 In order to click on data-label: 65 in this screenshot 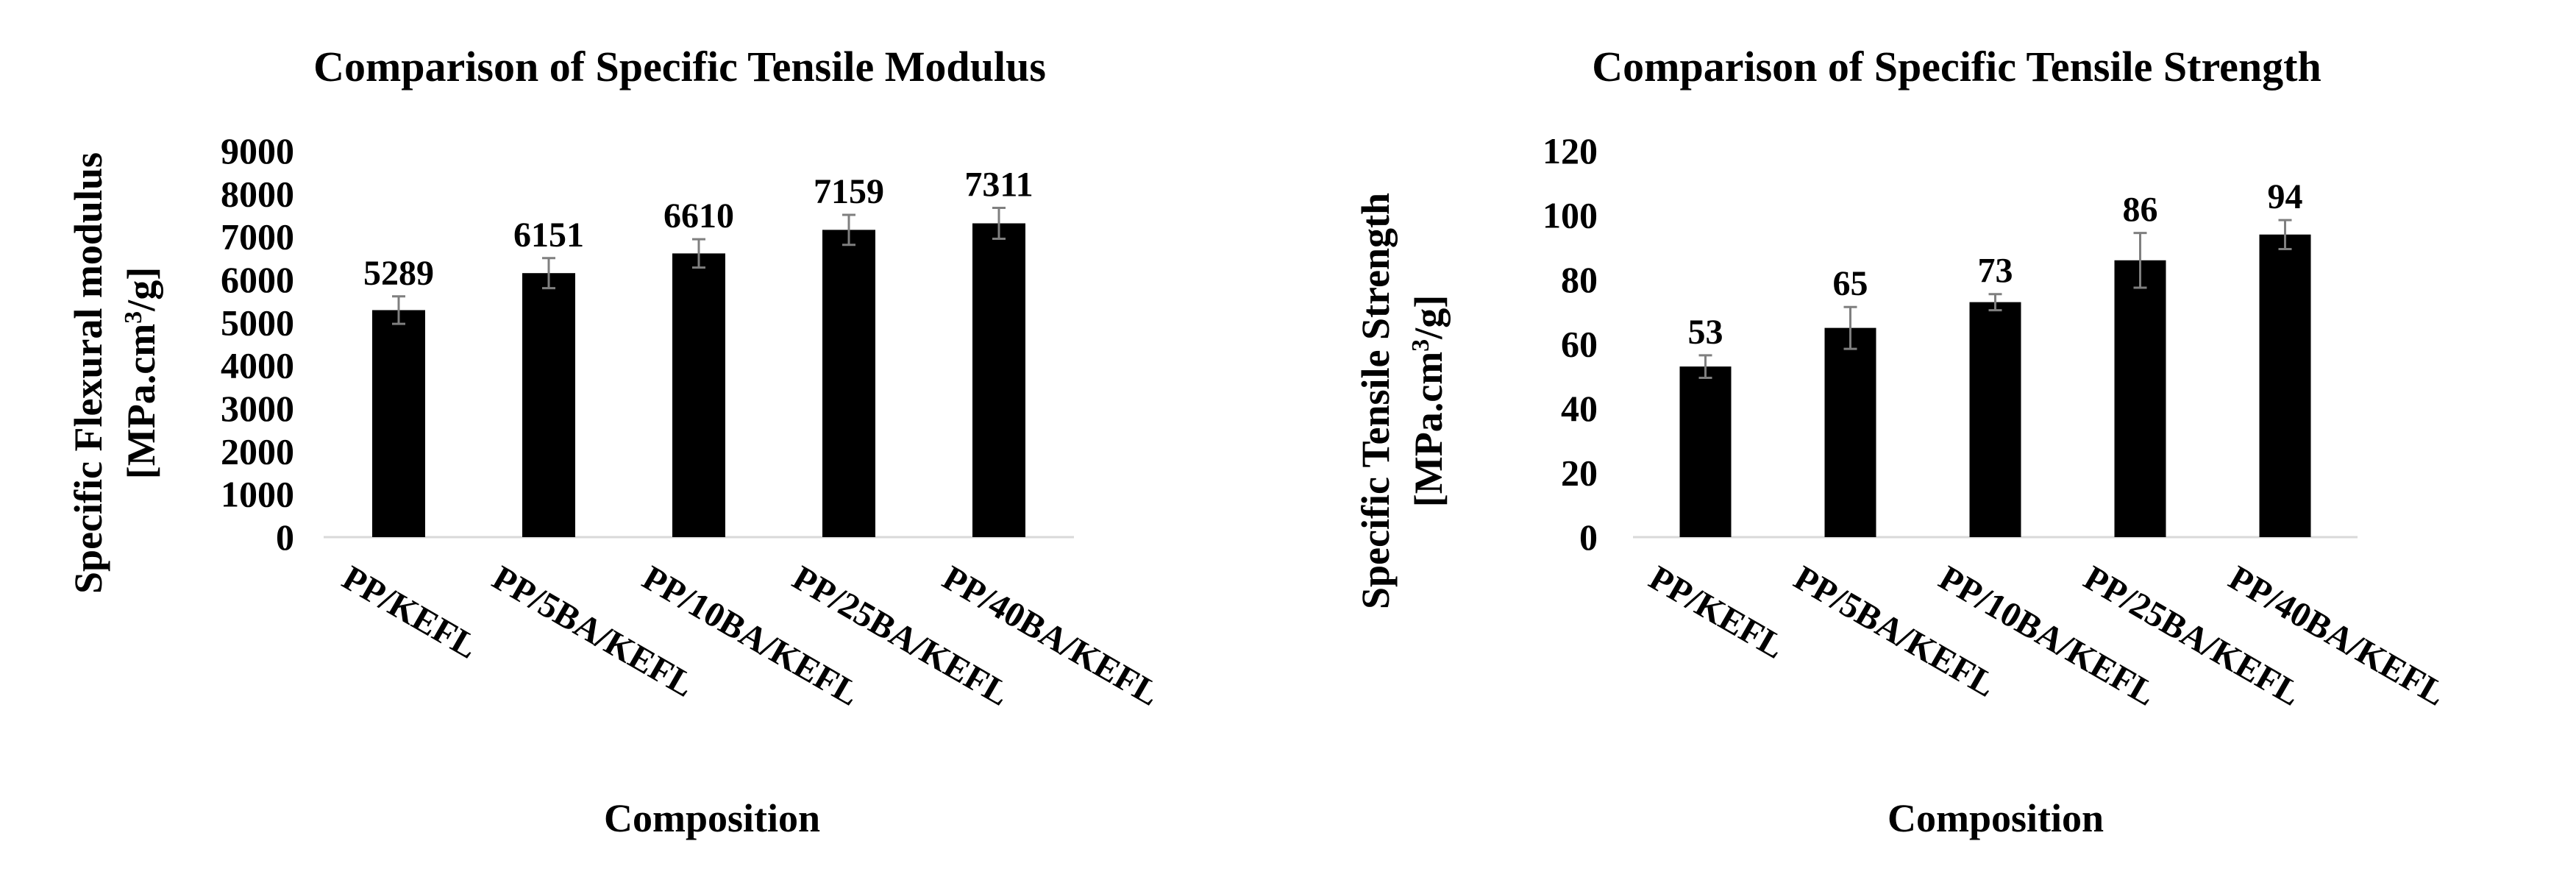, I will do `click(1850, 284)`.